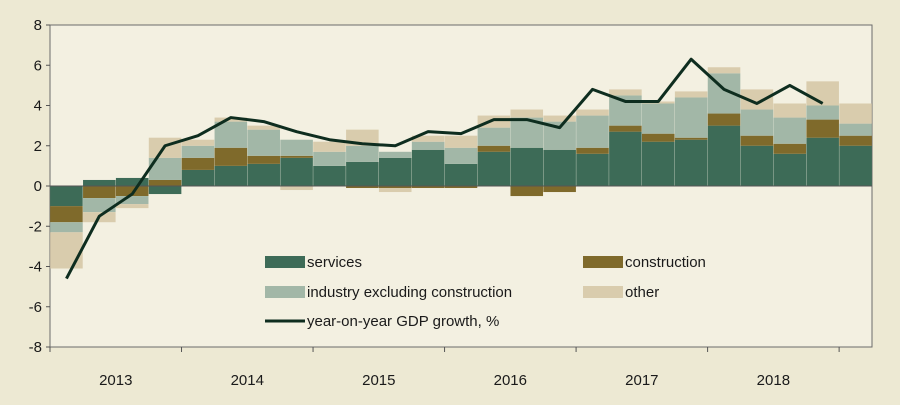 This screenshot has width=900, height=405. What do you see at coordinates (38, 146) in the screenshot?
I see `y-tick-label: 2` at bounding box center [38, 146].